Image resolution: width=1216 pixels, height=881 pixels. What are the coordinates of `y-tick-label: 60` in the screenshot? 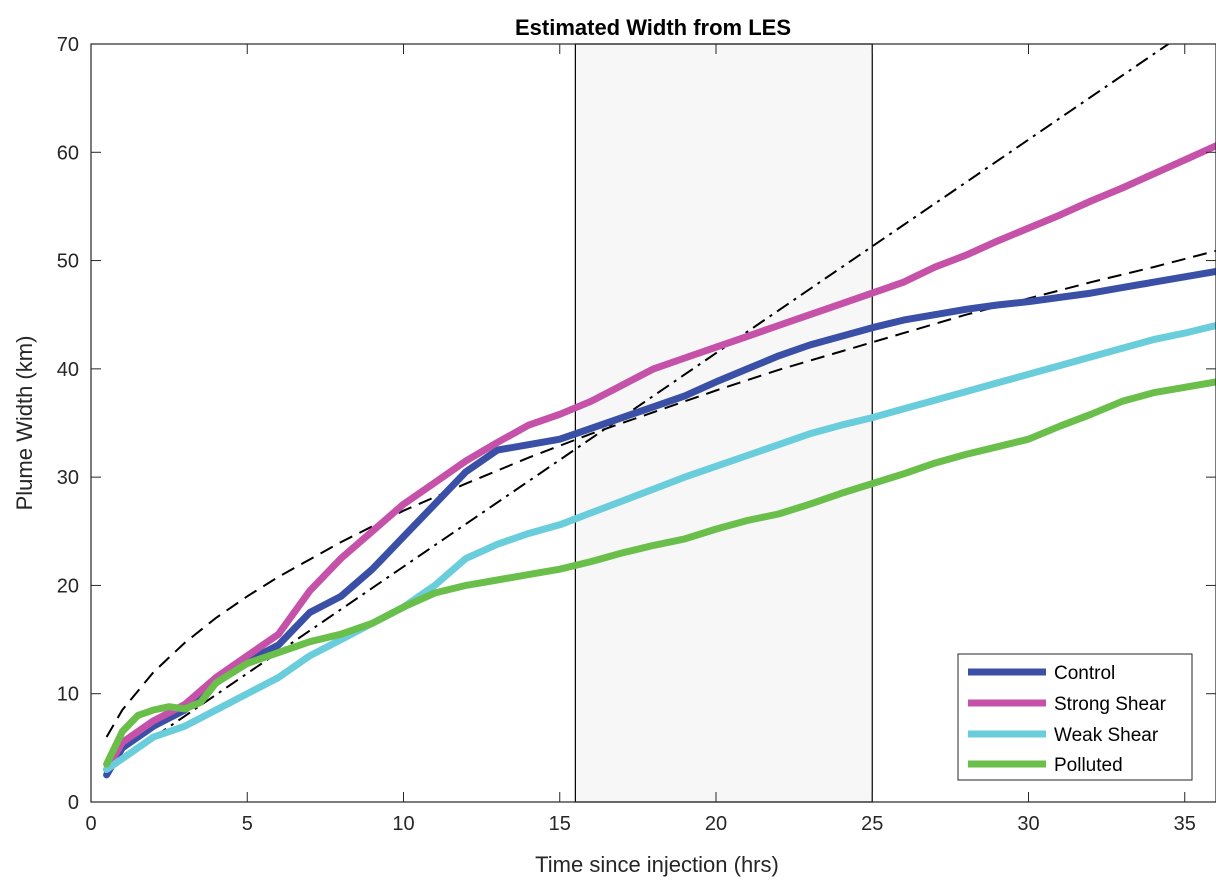 It's located at (68, 153).